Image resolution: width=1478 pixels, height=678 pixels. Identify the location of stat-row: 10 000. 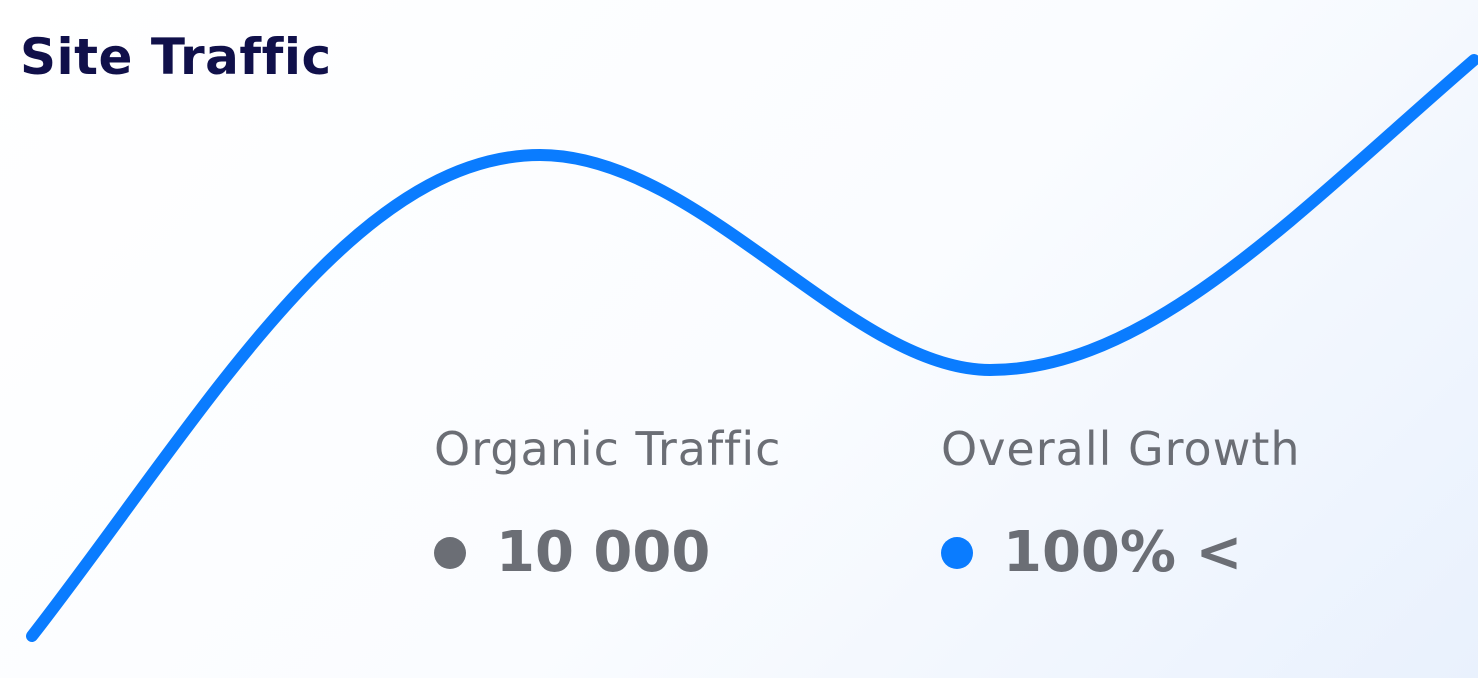
(607, 552).